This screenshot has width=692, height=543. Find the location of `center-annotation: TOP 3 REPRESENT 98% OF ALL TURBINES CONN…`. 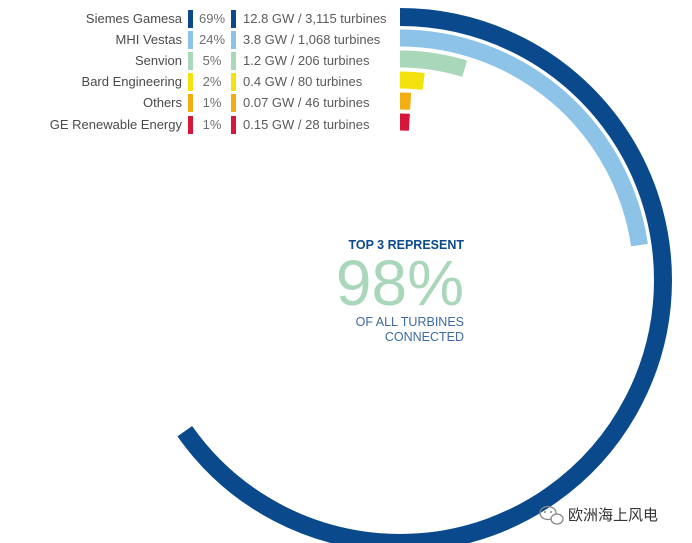

center-annotation: TOP 3 REPRESENT 98% OF ALL TURBINES CONN… is located at coordinates (400, 291).